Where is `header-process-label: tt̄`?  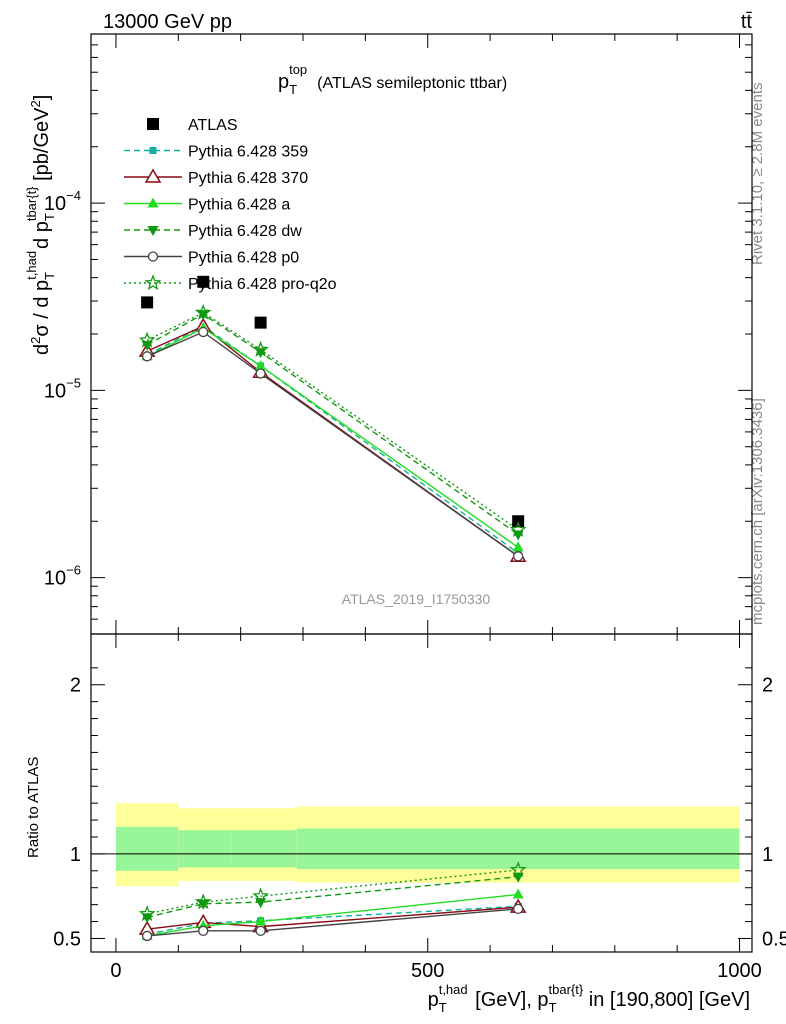
header-process-label: tt̄ is located at coordinates (747, 22).